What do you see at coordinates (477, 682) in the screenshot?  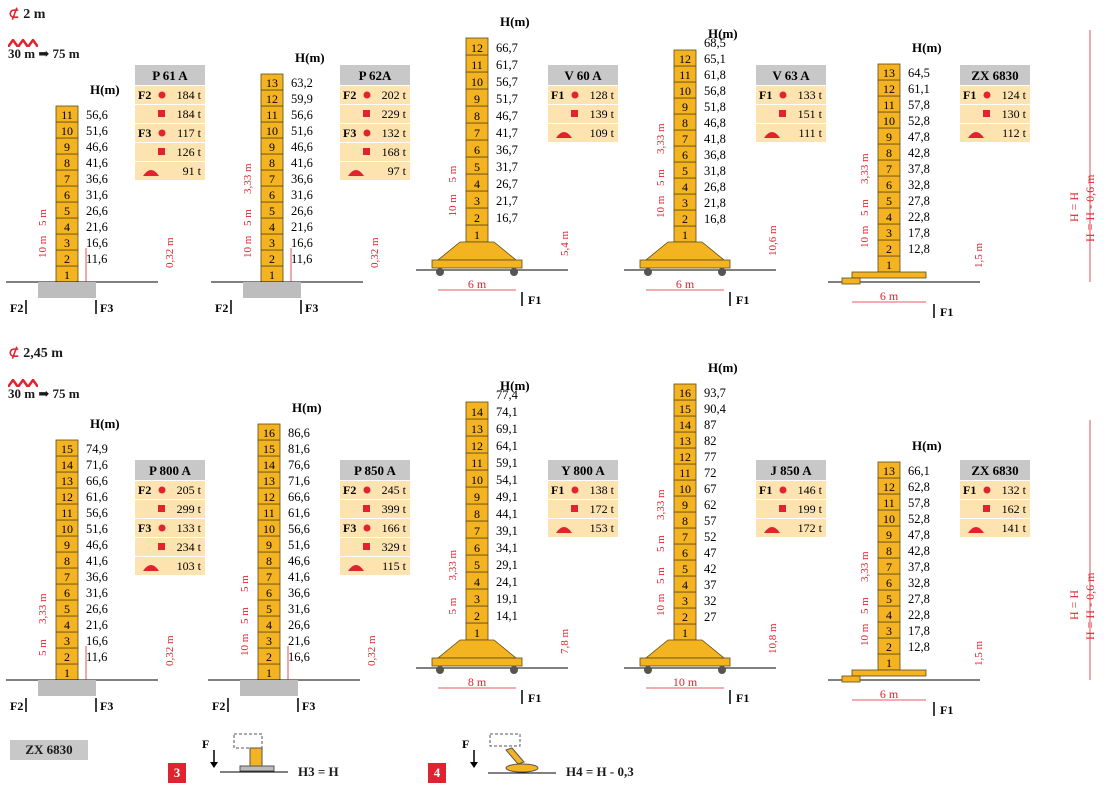 I see `span-label: 8 m` at bounding box center [477, 682].